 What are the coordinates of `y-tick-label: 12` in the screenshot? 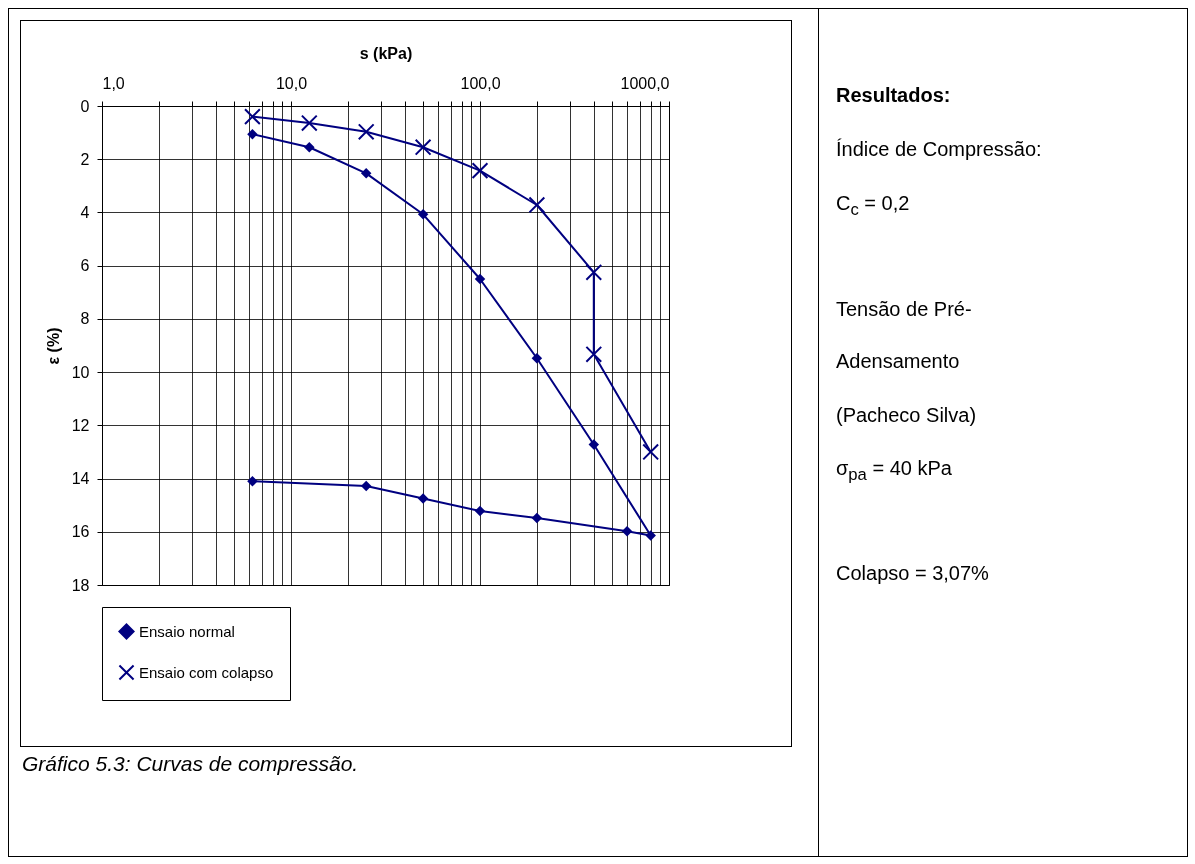 It's located at (80, 425).